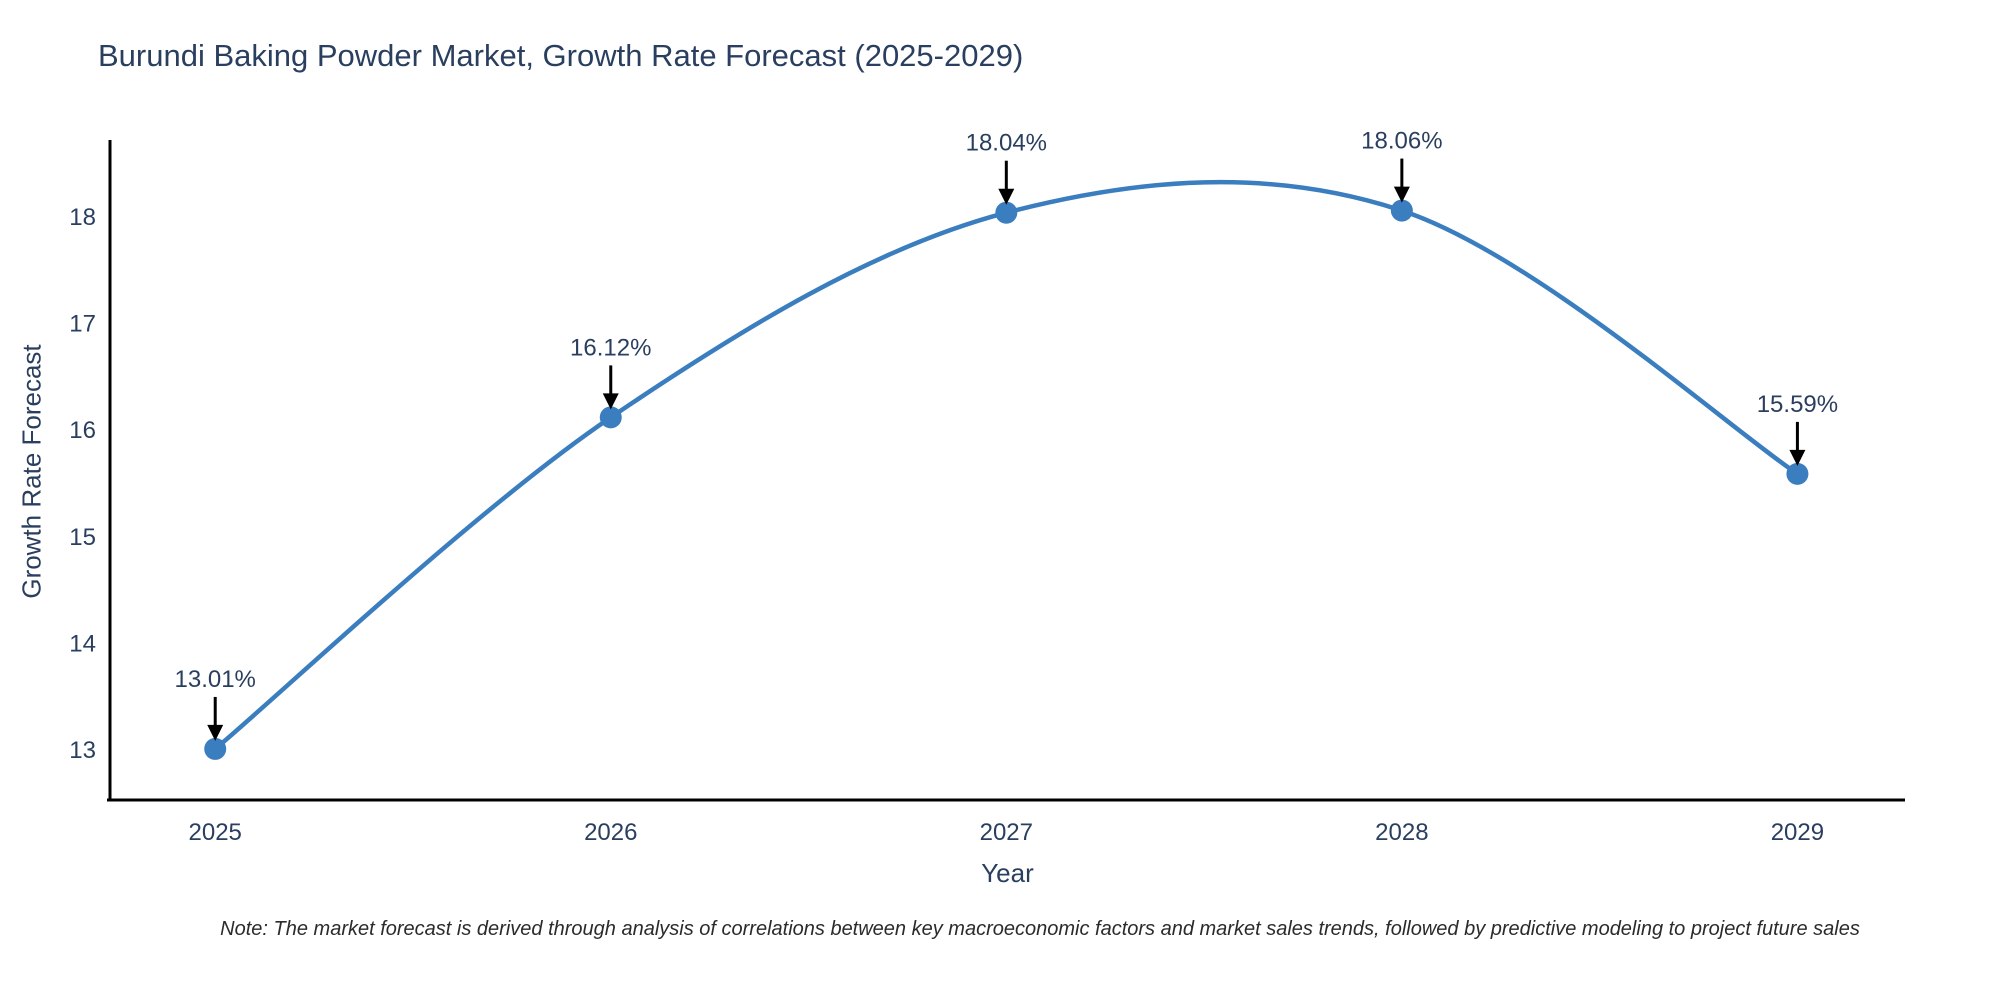 The height and width of the screenshot is (1000, 2000). What do you see at coordinates (610, 347) in the screenshot?
I see `data-point-label: 16.12%` at bounding box center [610, 347].